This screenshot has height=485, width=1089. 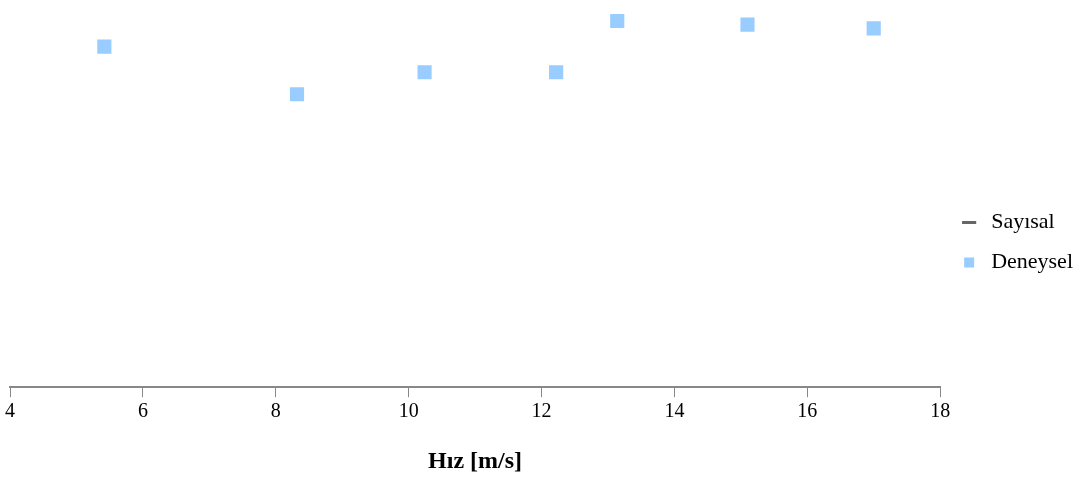 I want to click on x-tick-label: 6, so click(x=142, y=410).